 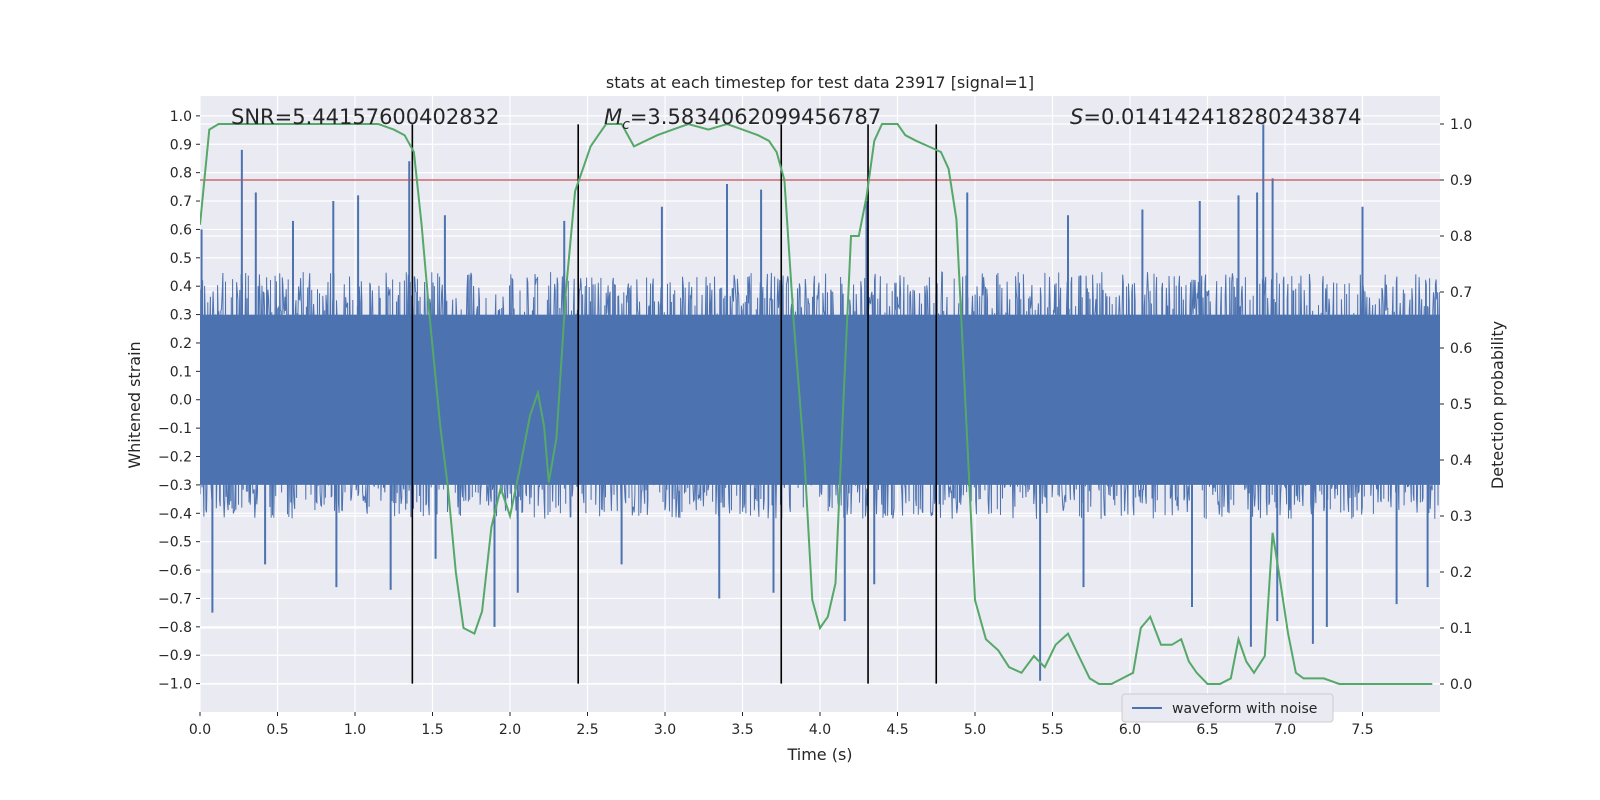 I want to click on y2-tick-label: 0.5, so click(x=1461, y=405).